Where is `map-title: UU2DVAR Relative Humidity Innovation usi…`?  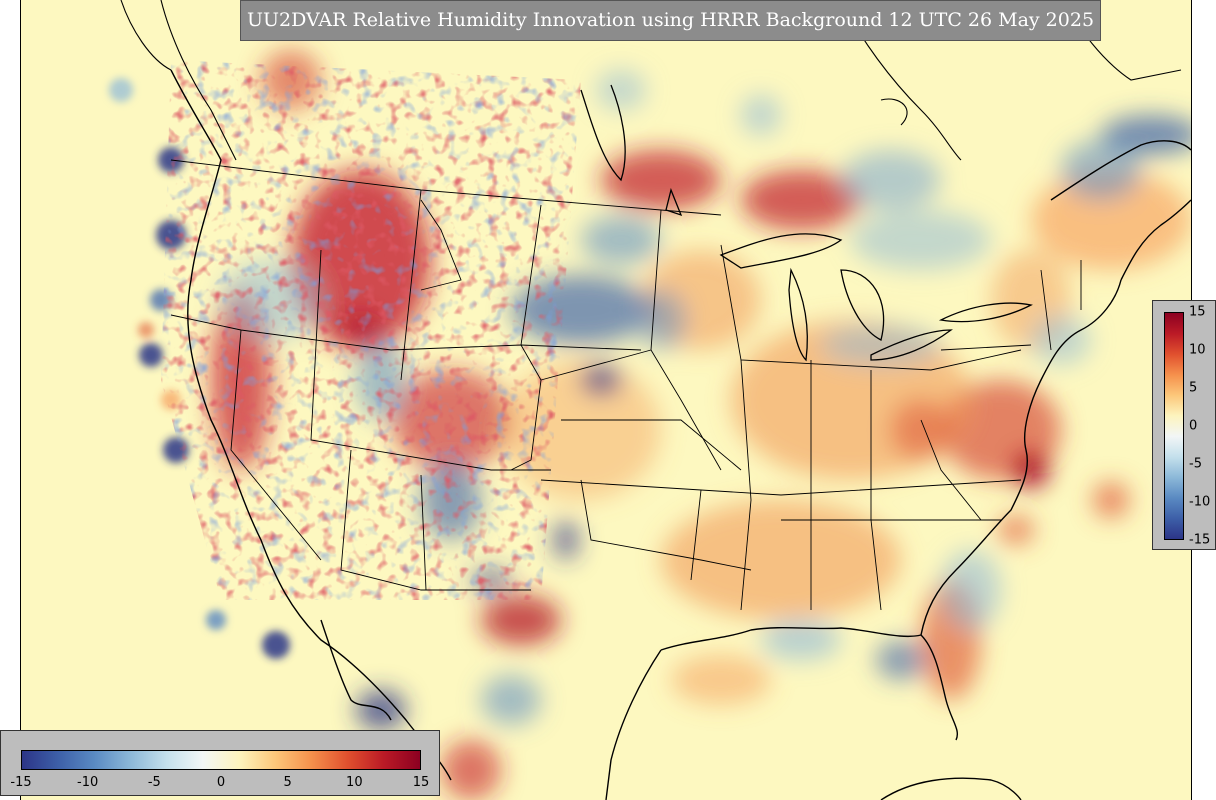 map-title: UU2DVAR Relative Humidity Innovation usi… is located at coordinates (670, 20).